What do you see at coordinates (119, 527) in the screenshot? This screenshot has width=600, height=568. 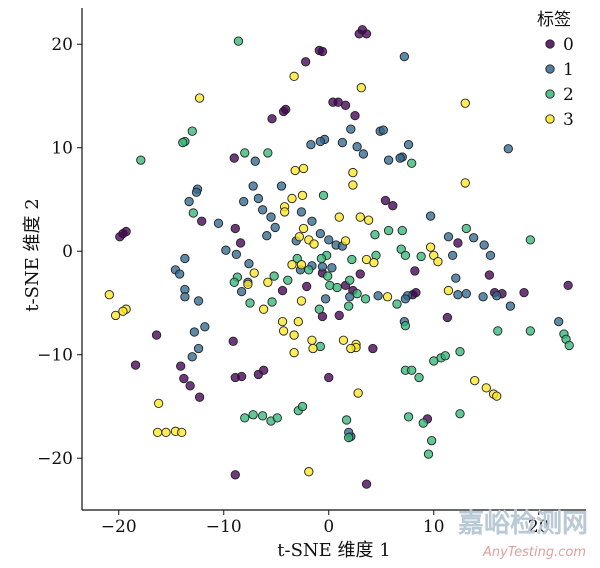 I see `x-tick-label: −20` at bounding box center [119, 527].